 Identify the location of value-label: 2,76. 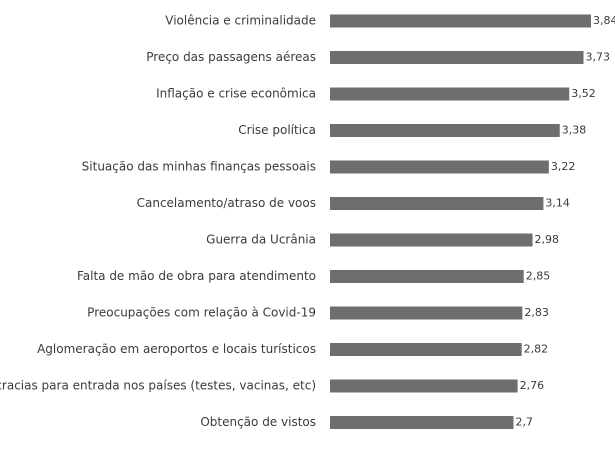
(532, 385).